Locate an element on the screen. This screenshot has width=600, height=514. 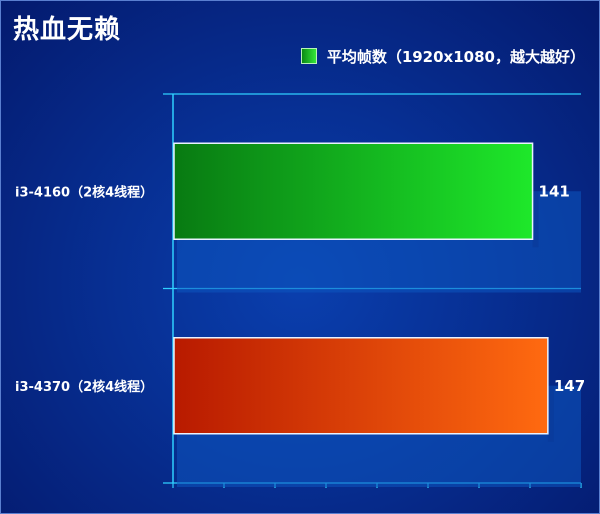
data-label: 147 is located at coordinates (569, 386).